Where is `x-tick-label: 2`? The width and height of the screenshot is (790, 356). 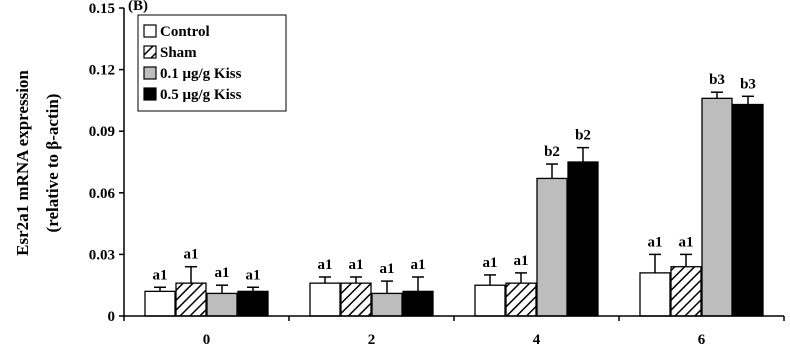 x-tick-label: 2 is located at coordinates (372, 340).